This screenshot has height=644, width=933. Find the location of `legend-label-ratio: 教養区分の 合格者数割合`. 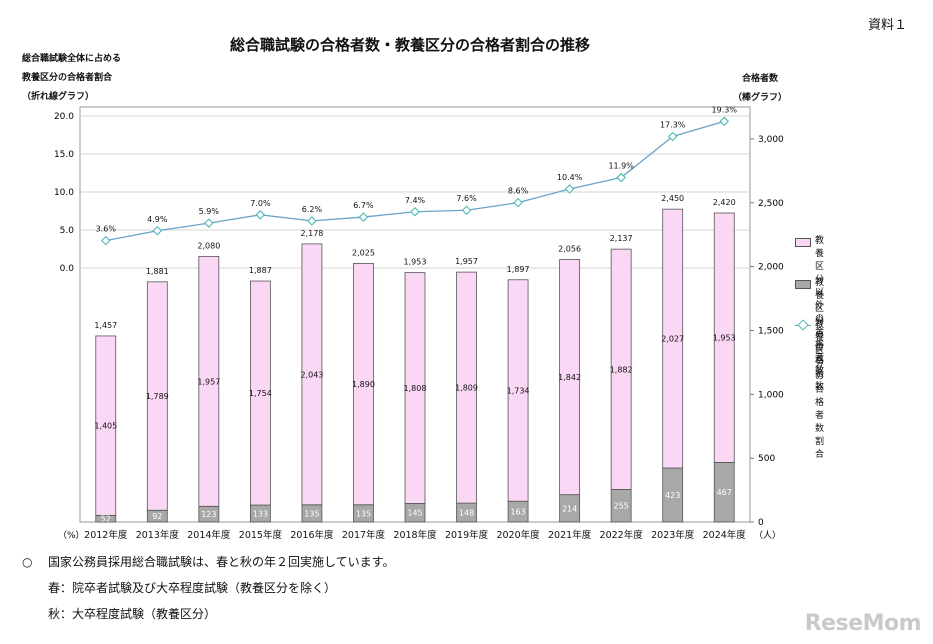

legend-label-ratio: 教養区分の 合格者数割合 is located at coordinates (820, 390).